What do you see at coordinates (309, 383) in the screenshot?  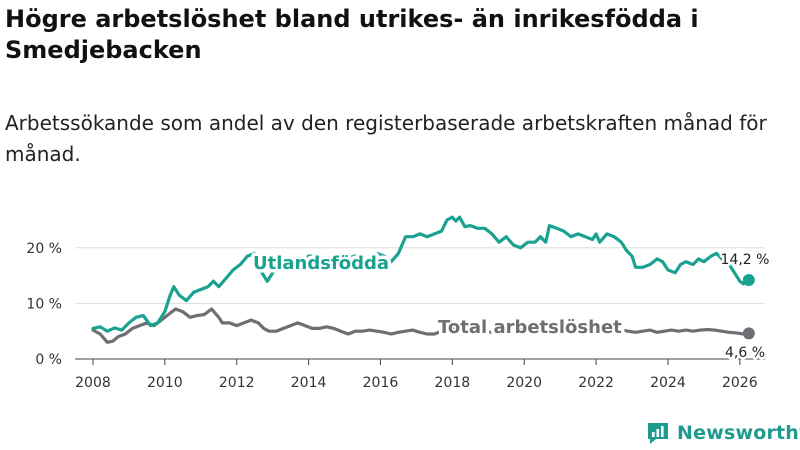 I see `x-tick-label: 2014` at bounding box center [309, 383].